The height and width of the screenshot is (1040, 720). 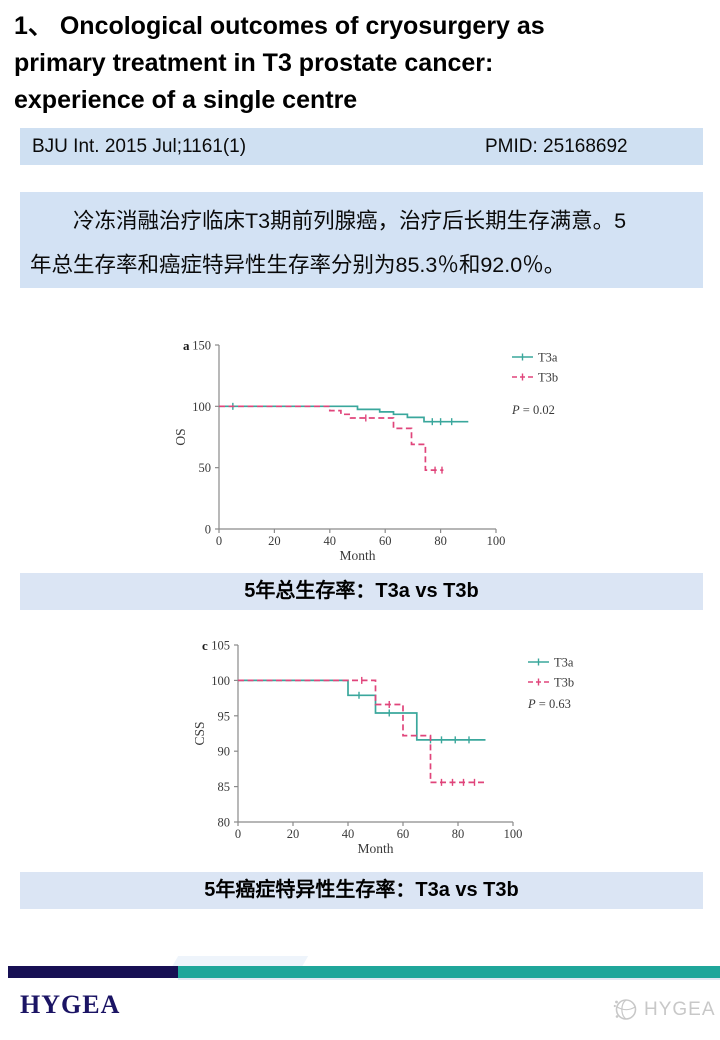 What do you see at coordinates (186, 345) in the screenshot?
I see `panel-letter: a` at bounding box center [186, 345].